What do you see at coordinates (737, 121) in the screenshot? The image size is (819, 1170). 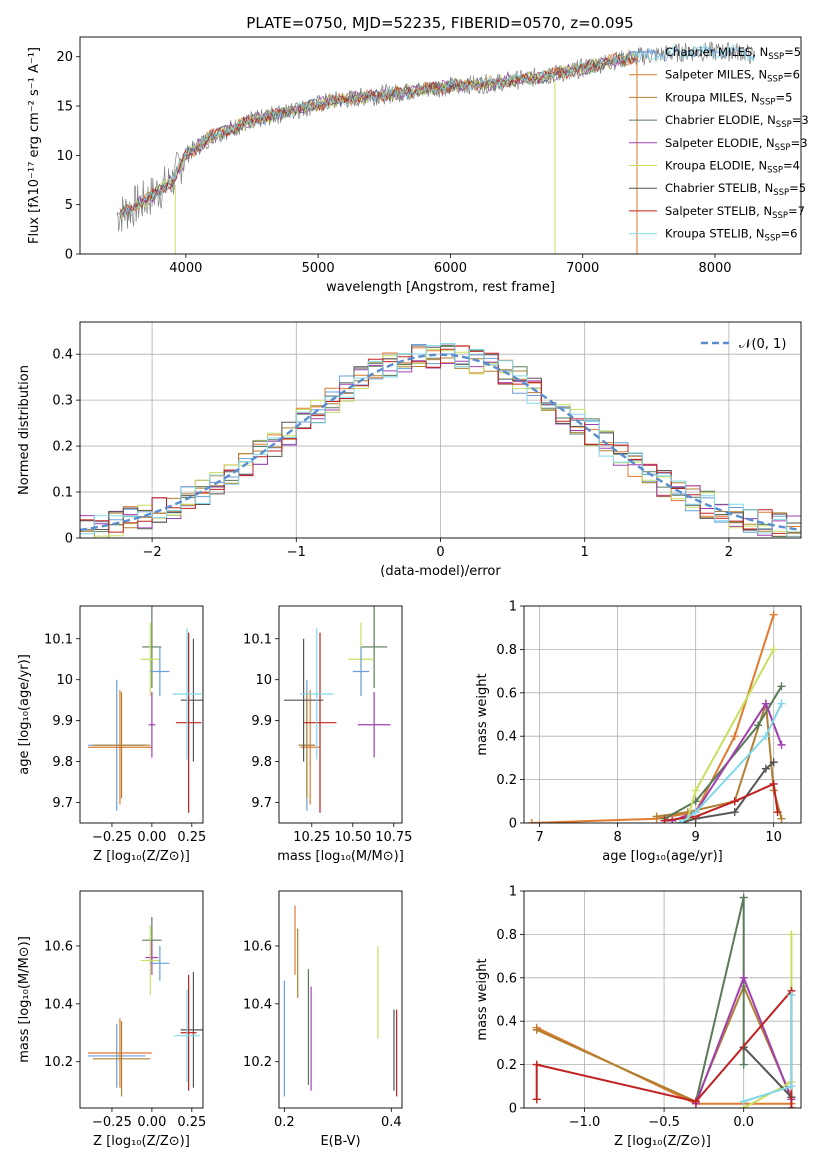 I see `legend-entry: Chabrier ELODIE, NSSP=3` at bounding box center [737, 121].